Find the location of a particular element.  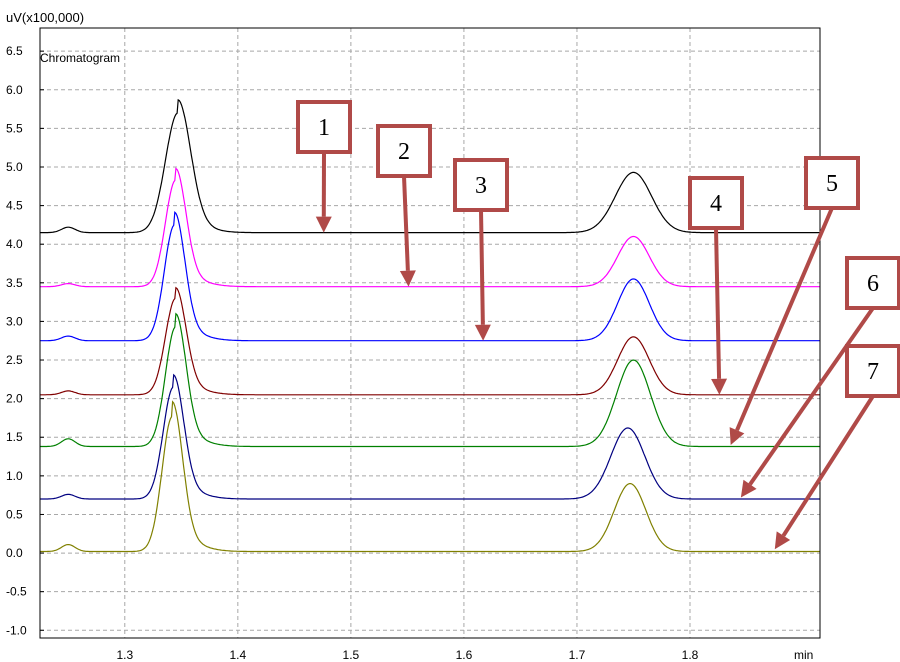

y-tick-label: 4.0 is located at coordinates (14, 244).